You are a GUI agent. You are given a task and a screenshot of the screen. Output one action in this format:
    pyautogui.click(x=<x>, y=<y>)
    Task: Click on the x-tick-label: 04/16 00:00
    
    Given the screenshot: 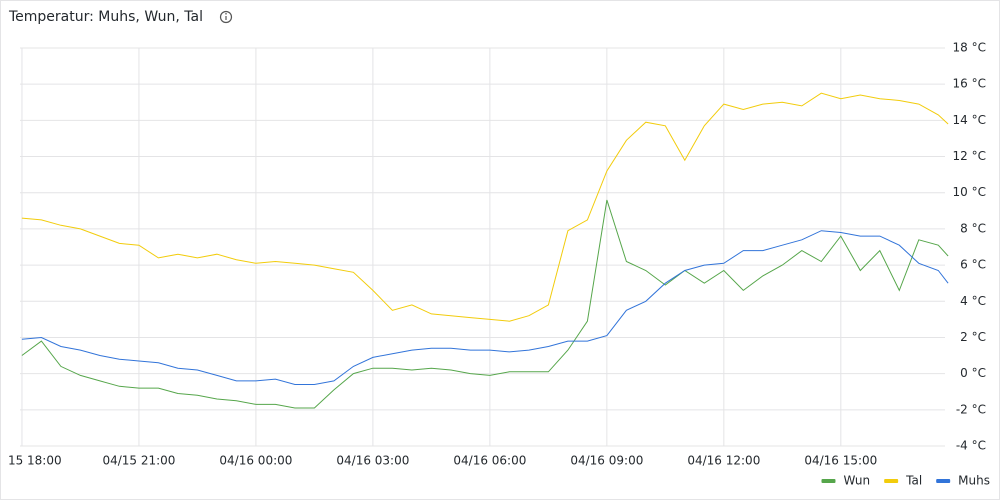 What is the action you would take?
    pyautogui.click(x=255, y=461)
    